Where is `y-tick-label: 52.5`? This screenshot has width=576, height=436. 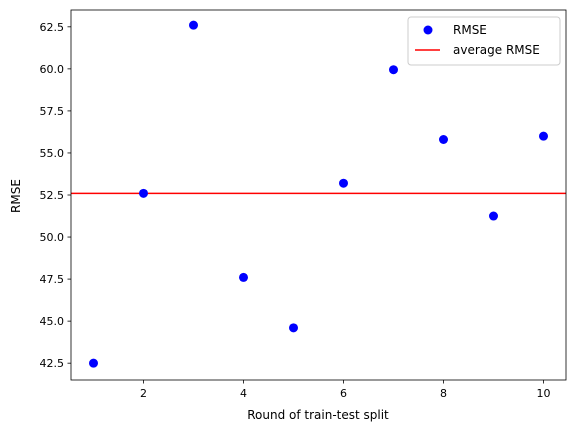
y-tick-label: 52.5 is located at coordinates (52, 195).